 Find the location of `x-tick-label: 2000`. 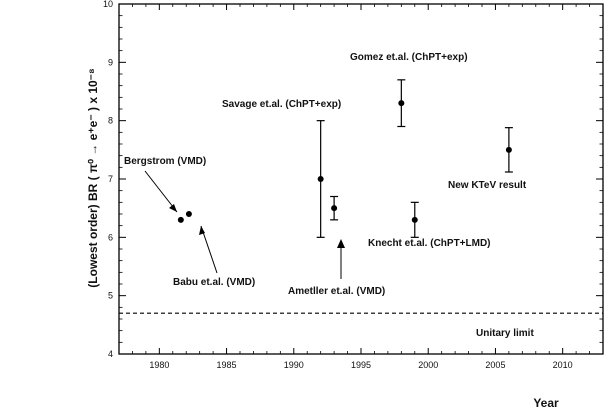

x-tick-label: 2000 is located at coordinates (428, 365).